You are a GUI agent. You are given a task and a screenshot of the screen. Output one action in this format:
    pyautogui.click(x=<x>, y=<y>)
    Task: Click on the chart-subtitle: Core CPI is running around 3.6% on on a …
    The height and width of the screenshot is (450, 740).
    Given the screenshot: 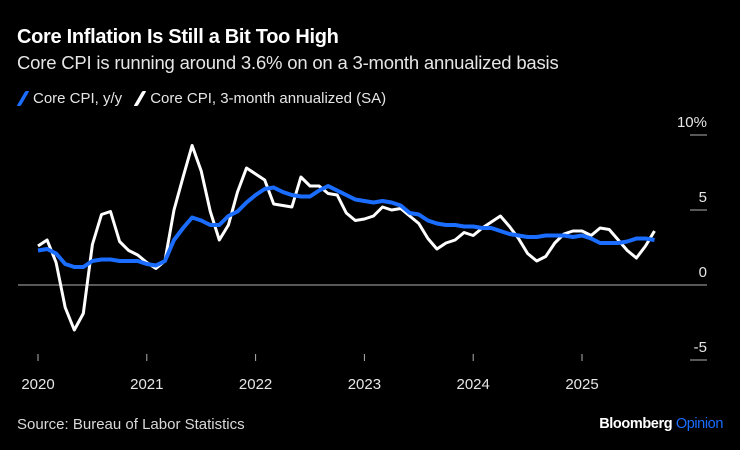 What is the action you would take?
    pyautogui.click(x=288, y=62)
    